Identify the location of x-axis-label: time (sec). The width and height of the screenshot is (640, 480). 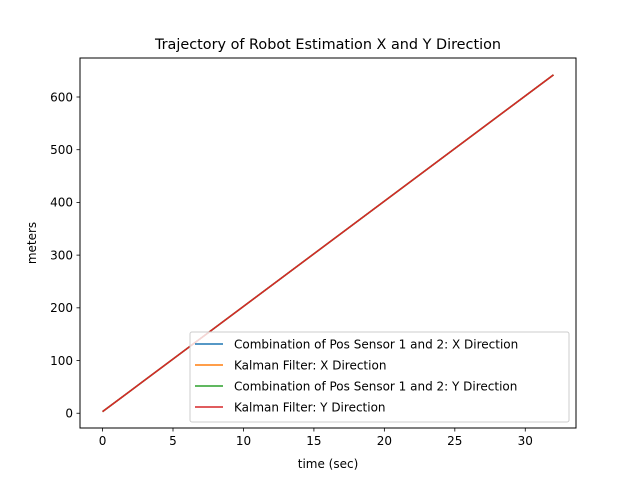
(328, 464).